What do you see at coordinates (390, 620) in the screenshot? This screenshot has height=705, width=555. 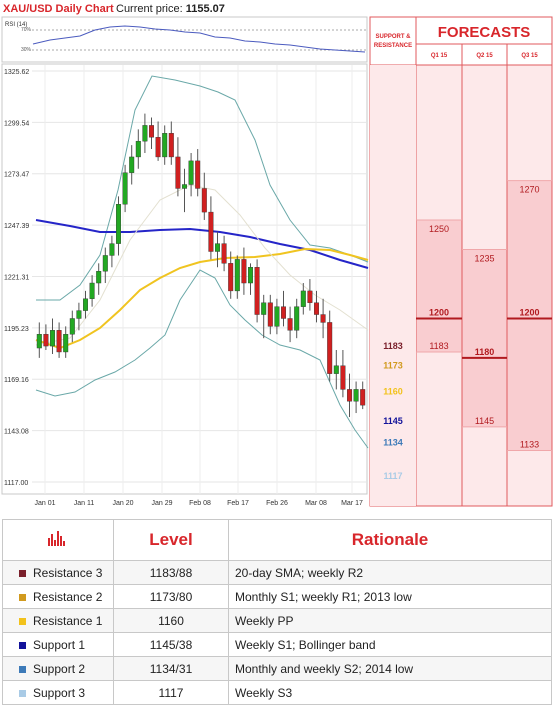 I see `rationale-cell: Weekly PP` at bounding box center [390, 620].